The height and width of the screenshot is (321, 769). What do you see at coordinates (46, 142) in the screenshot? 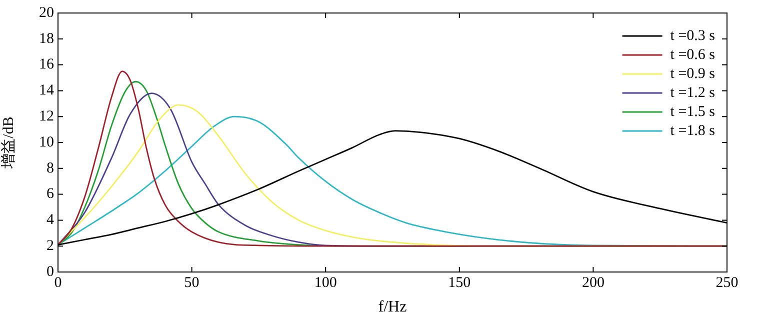
I see `y-tick-label: 10` at bounding box center [46, 142].